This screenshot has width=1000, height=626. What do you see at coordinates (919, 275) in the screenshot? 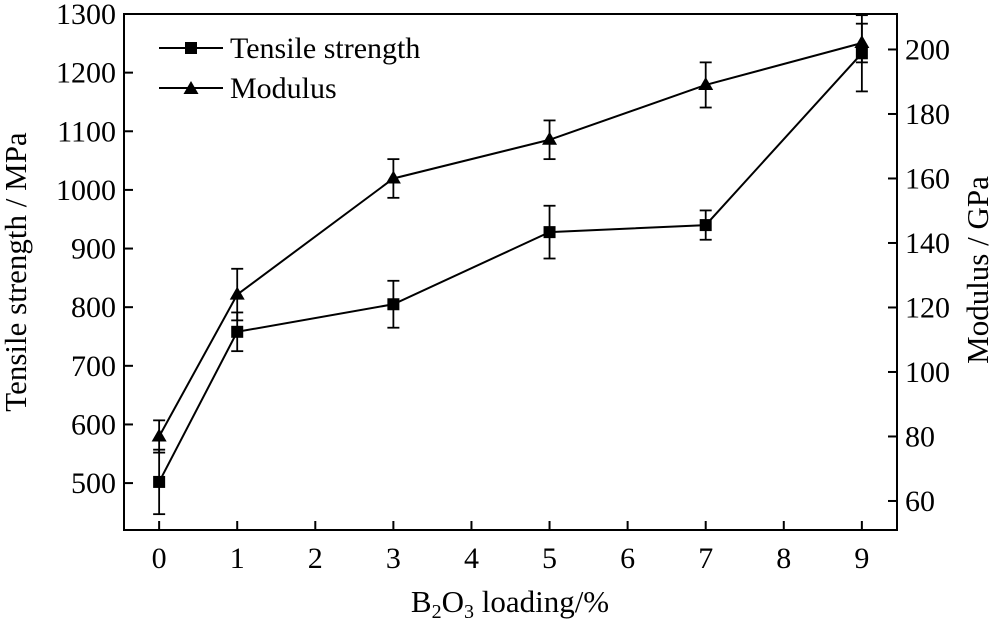
I see `right-y-axis-ticks: 60 80 100 120 140 160 180 200` at bounding box center [919, 275].